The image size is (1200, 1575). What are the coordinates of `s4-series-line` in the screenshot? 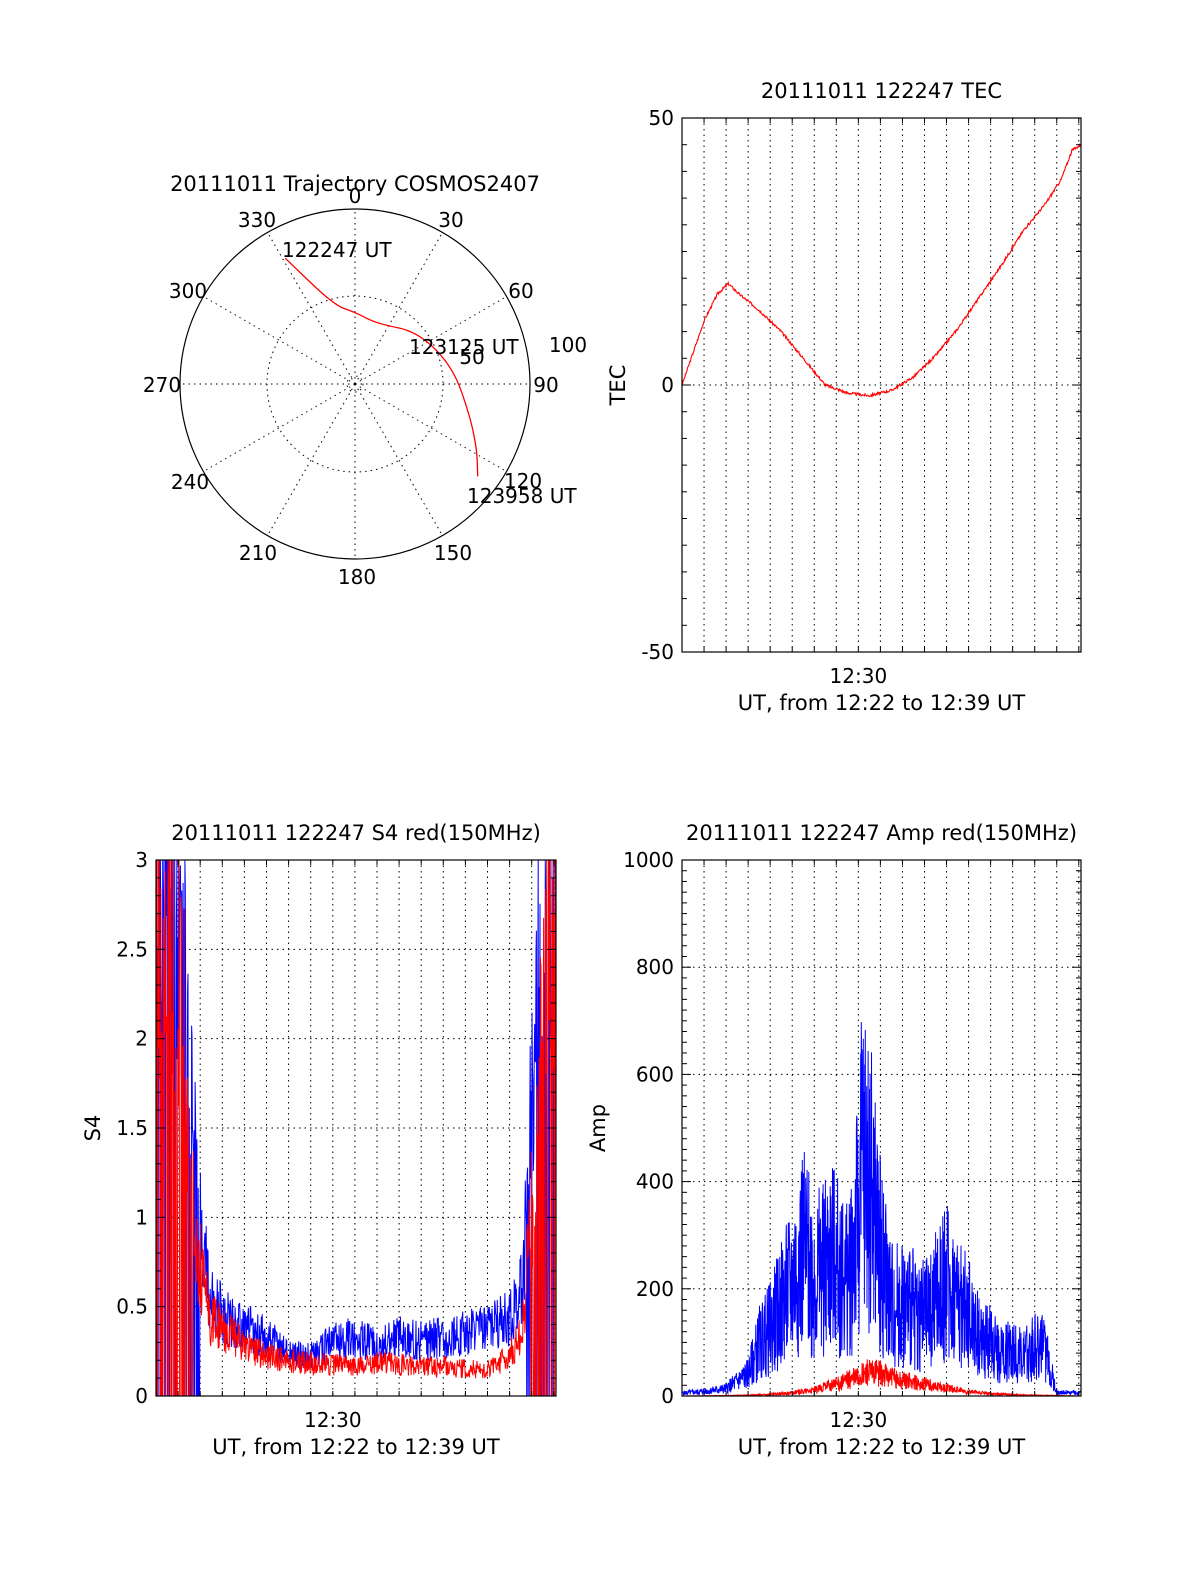 It's located at (356, 1128).